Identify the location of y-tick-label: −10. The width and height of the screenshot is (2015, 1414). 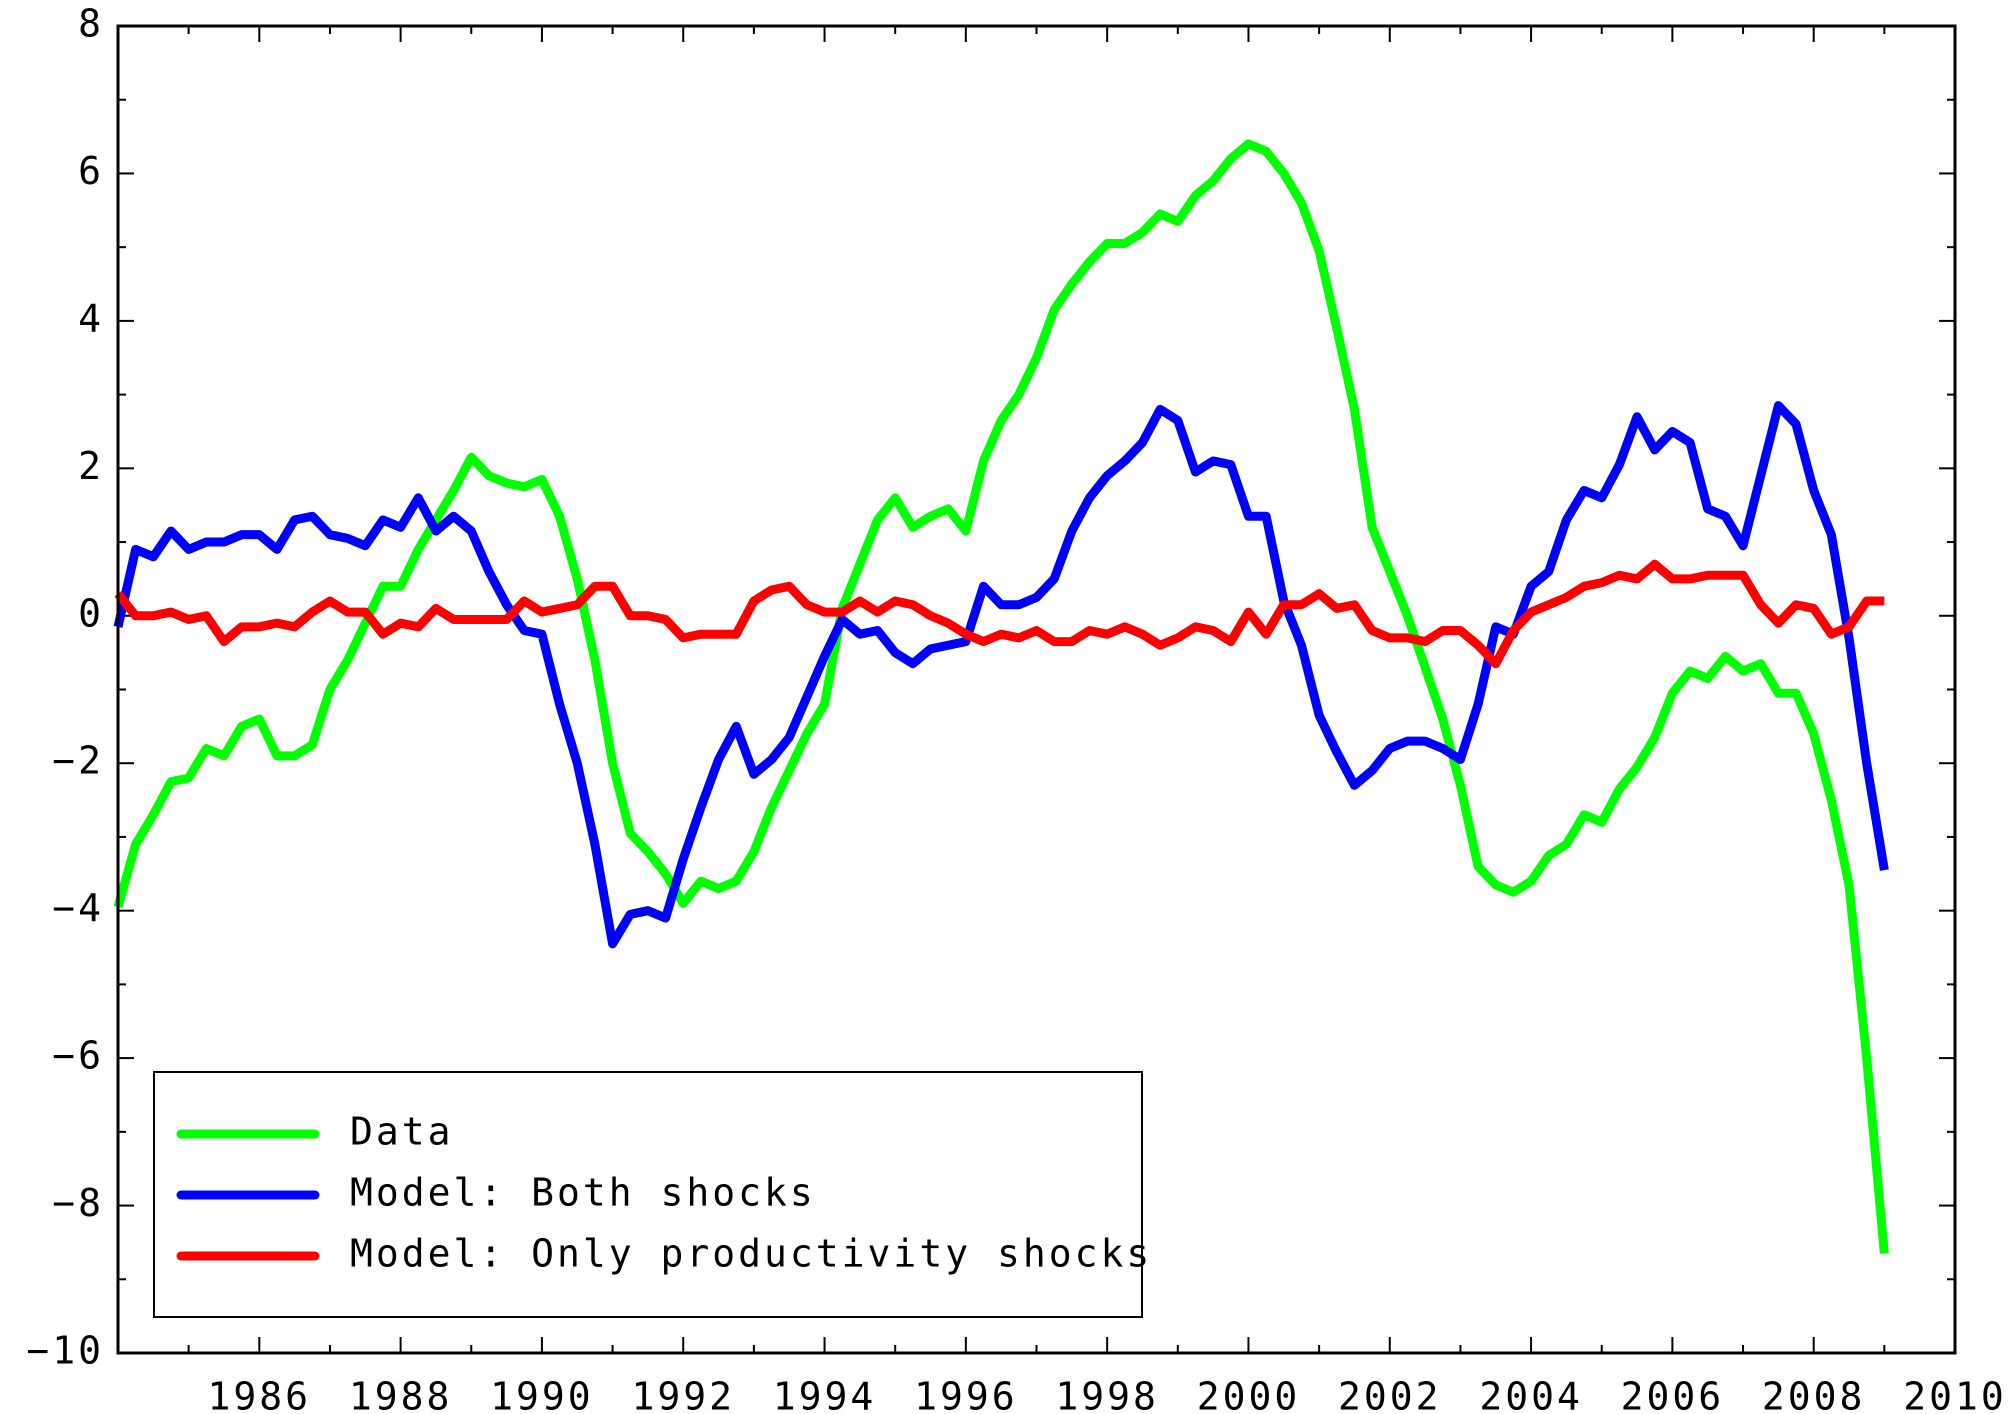
(65, 1351).